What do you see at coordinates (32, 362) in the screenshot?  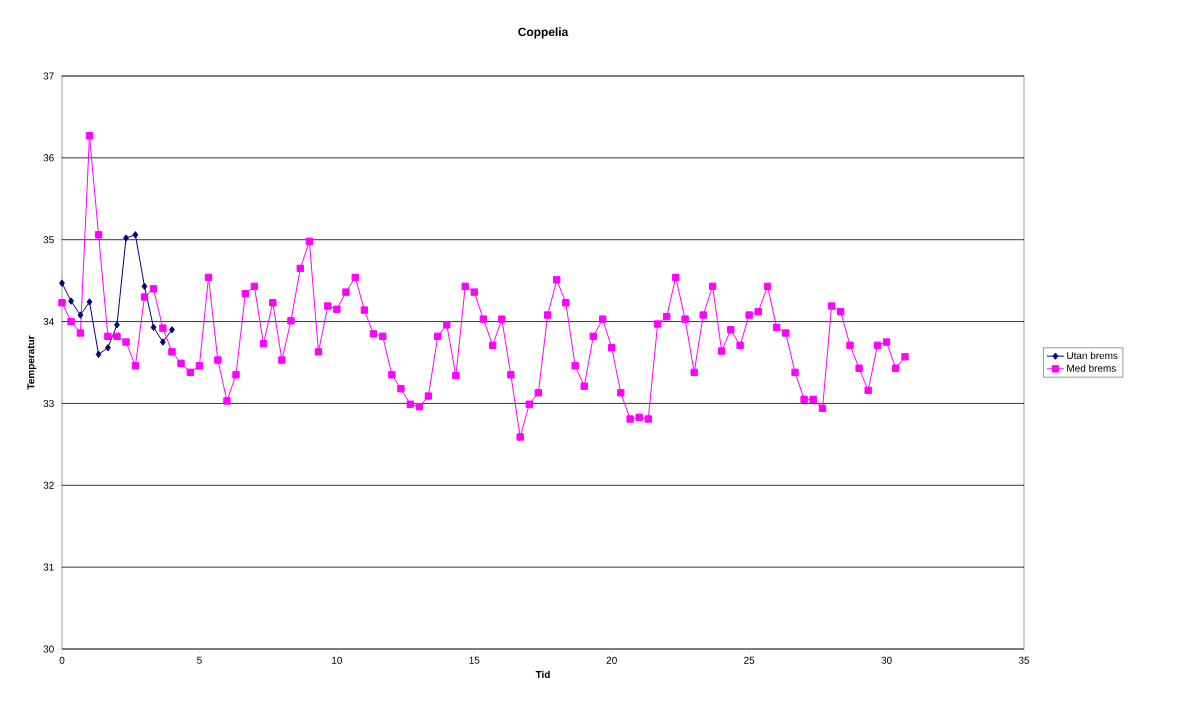 I see `y-axis-title: Temperatur` at bounding box center [32, 362].